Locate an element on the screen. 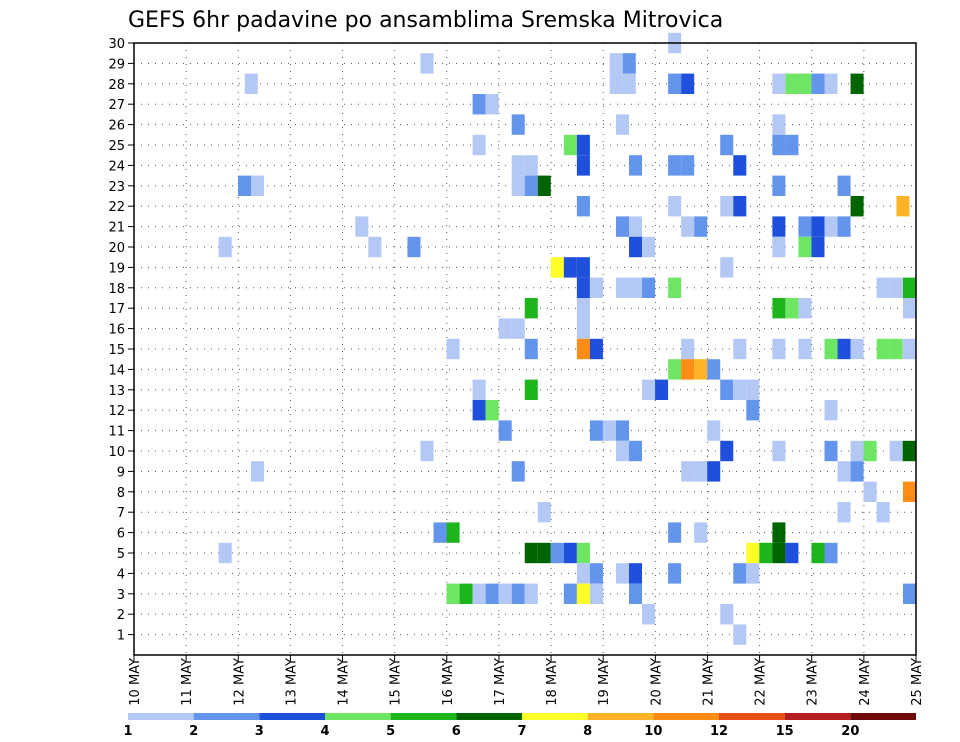  y-tick-label: 23 is located at coordinates (116, 187).